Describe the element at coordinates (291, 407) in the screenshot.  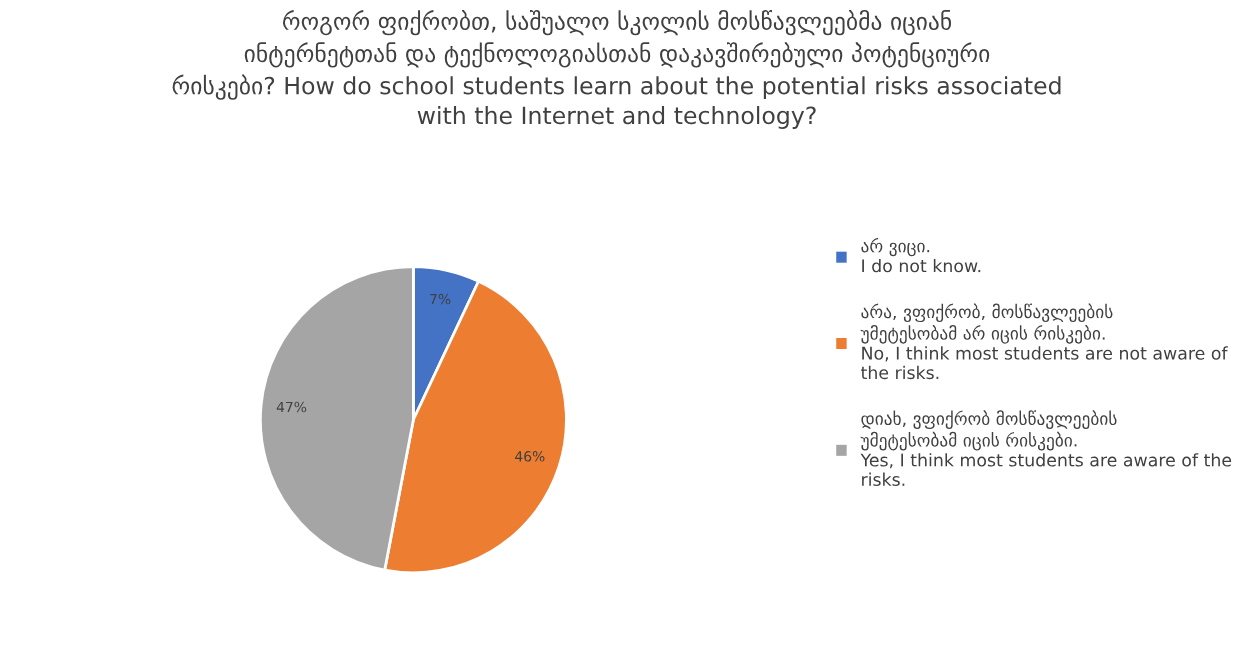
I see `data-label: 47%` at that location.